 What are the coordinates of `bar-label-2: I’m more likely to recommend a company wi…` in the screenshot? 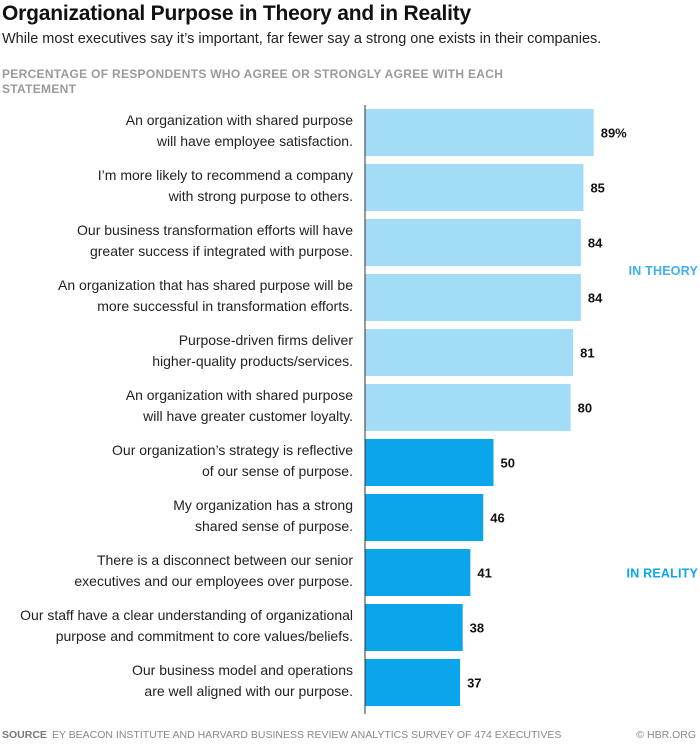 It's located at (225, 185).